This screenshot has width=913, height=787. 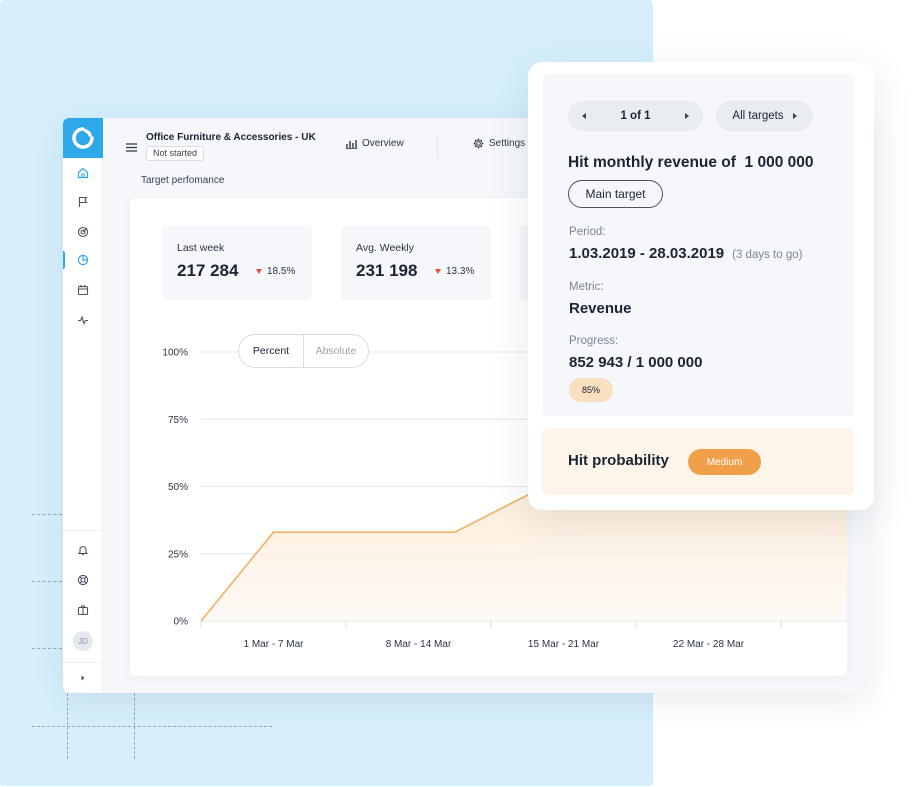 What do you see at coordinates (794, 116) in the screenshot?
I see `chevron-right-icon` at bounding box center [794, 116].